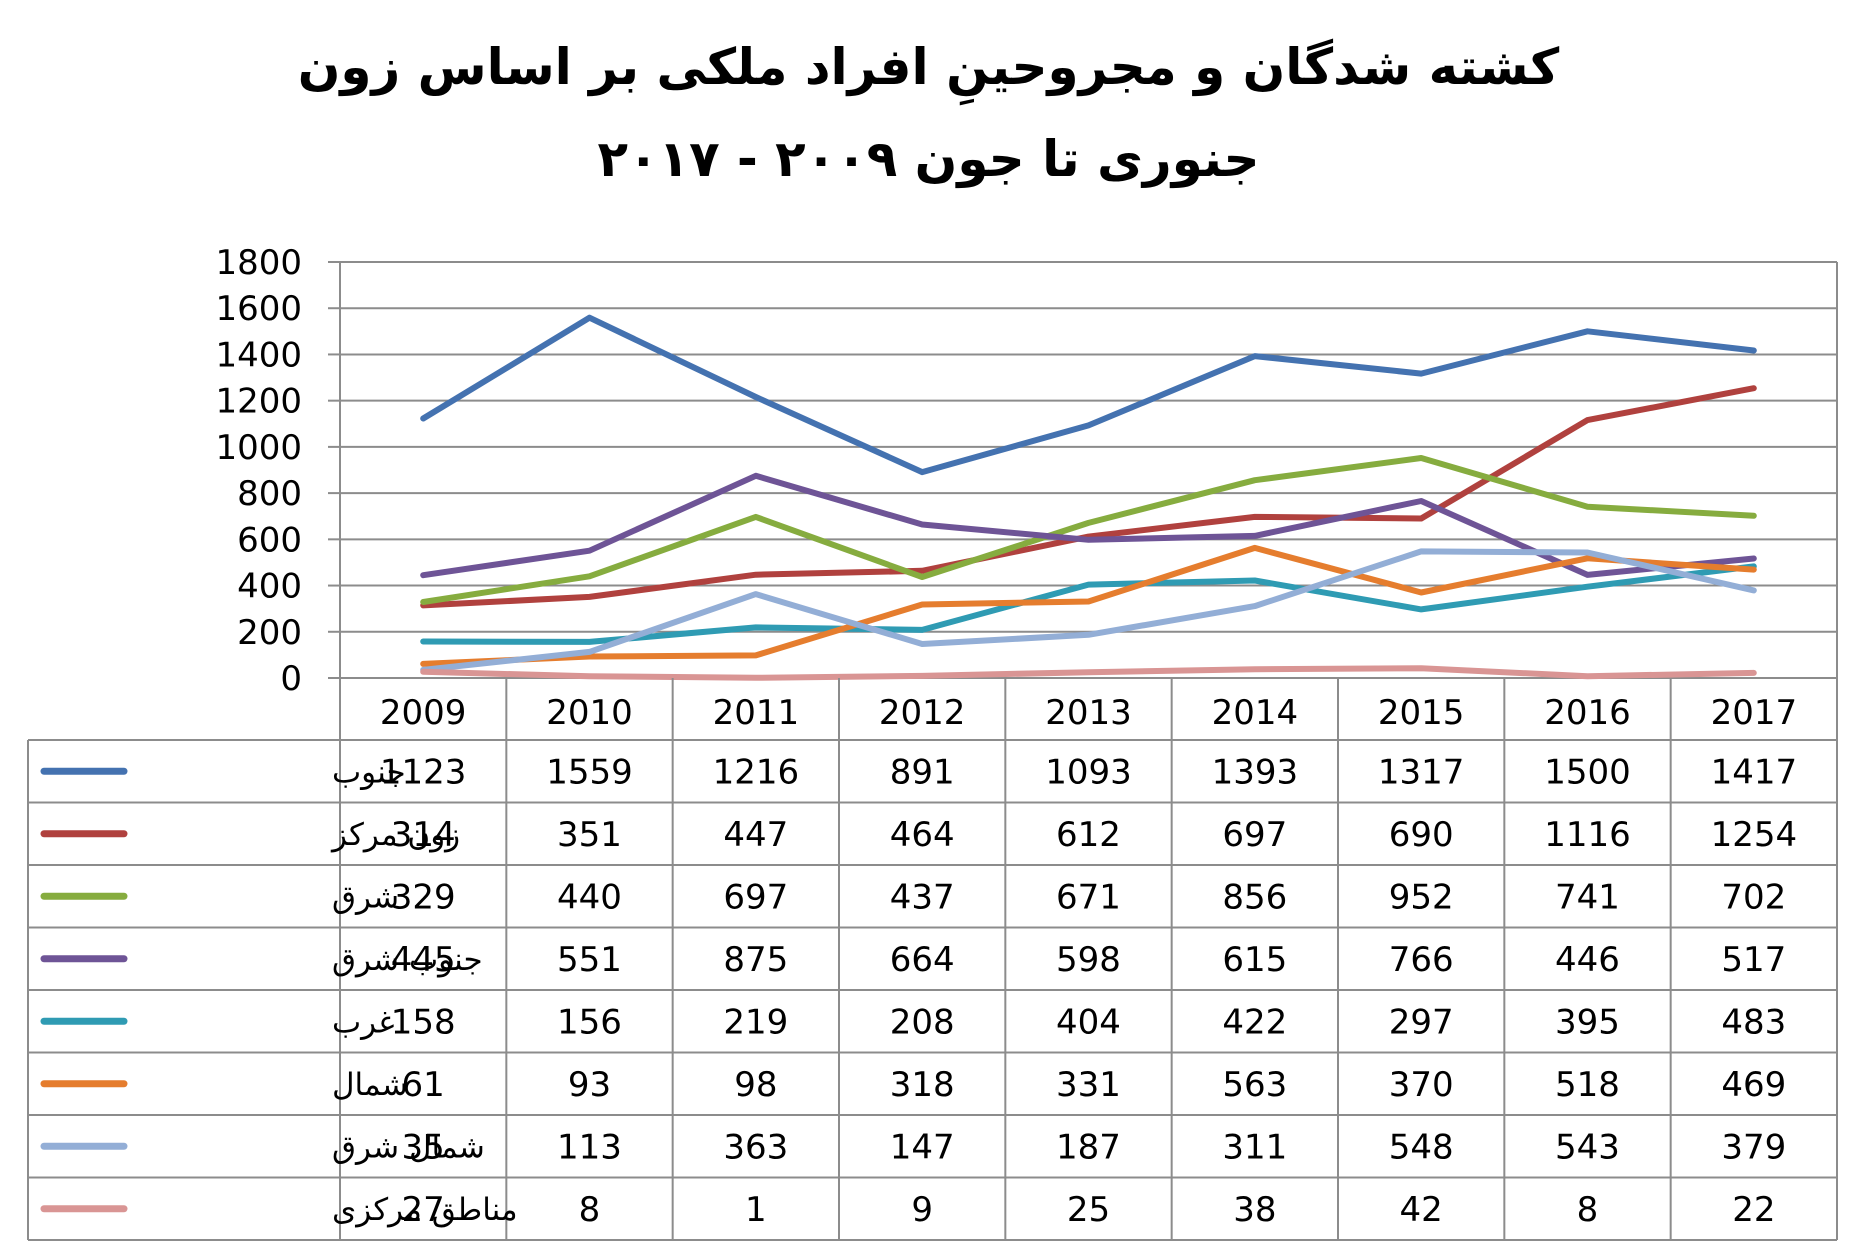 The image size is (1857, 1241). I want to click on category-label: 2011, so click(756, 713).